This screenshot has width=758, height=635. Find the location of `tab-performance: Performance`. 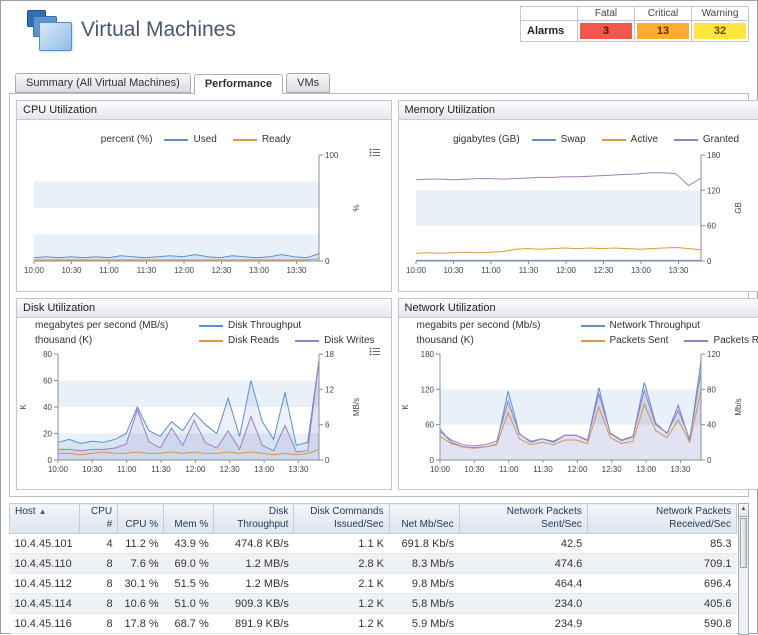

tab-performance: Performance is located at coordinates (238, 84).